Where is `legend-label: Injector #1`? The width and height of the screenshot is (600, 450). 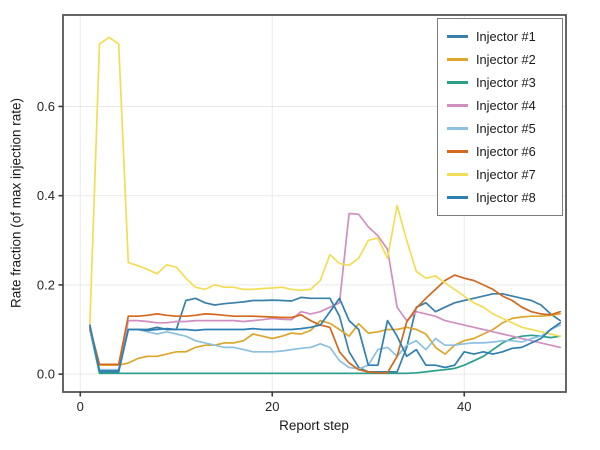
legend-label: Injector #1 is located at coordinates (506, 36).